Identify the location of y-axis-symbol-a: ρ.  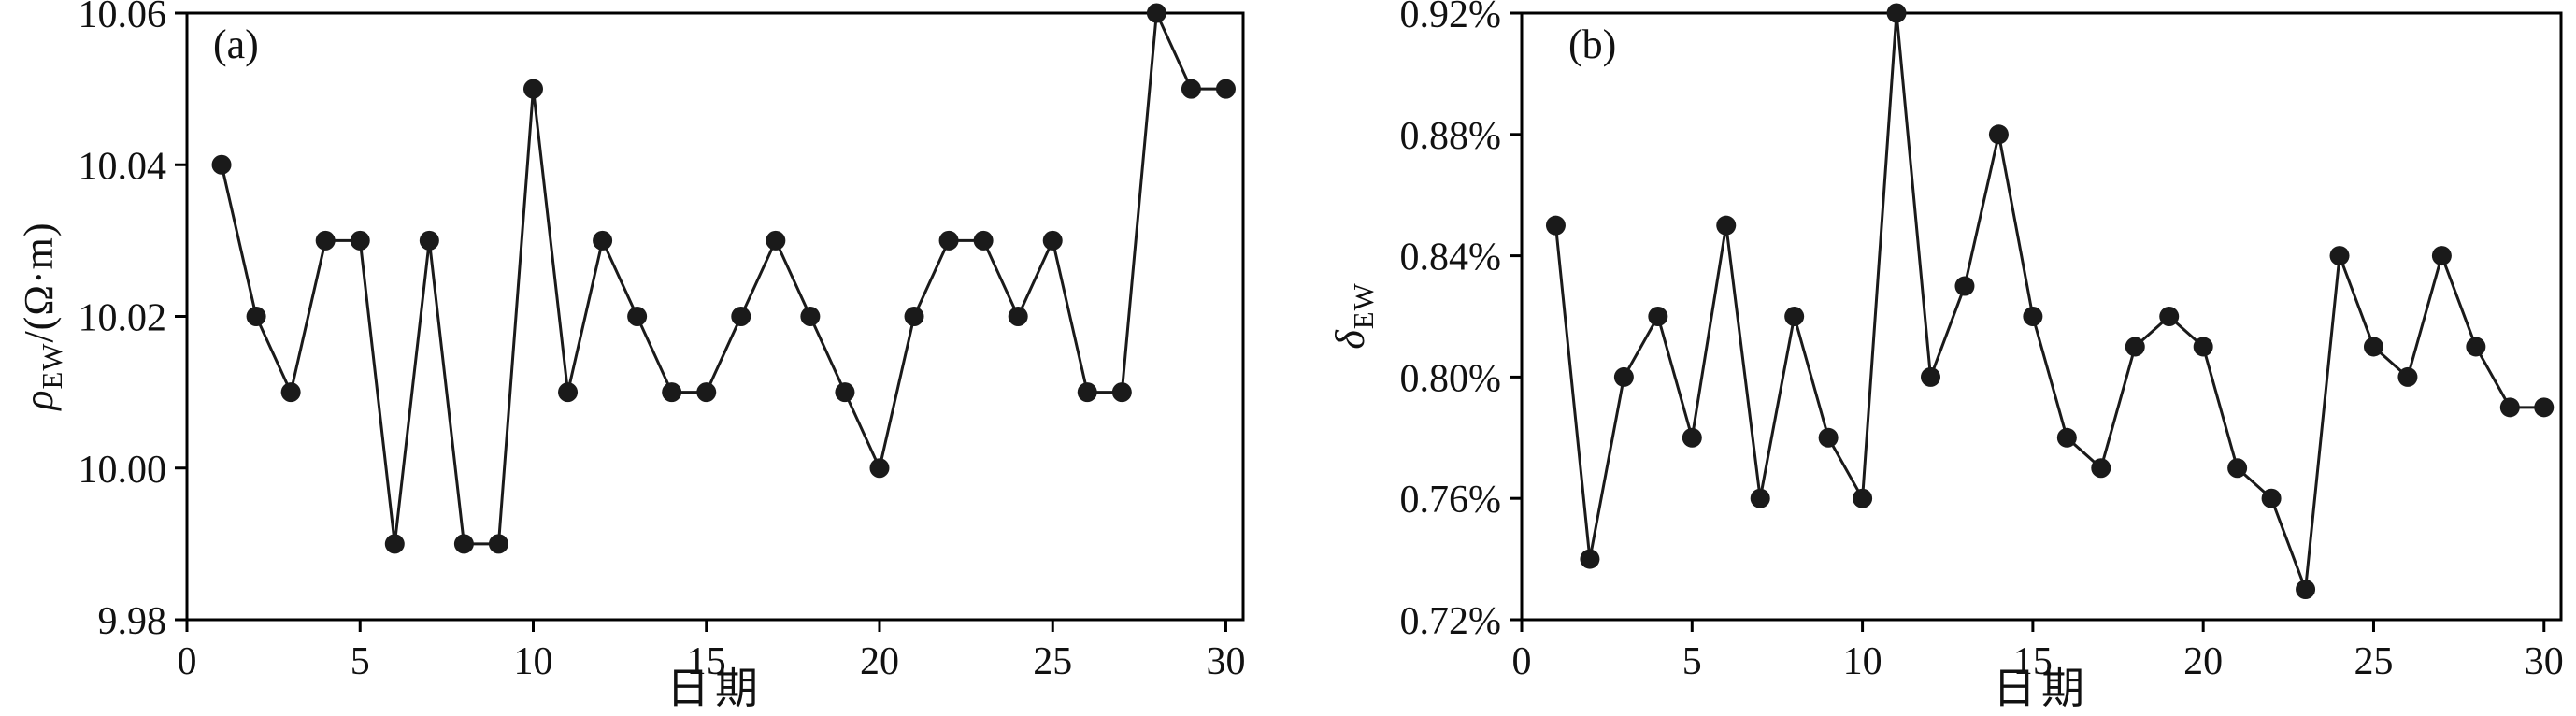
(39, 399).